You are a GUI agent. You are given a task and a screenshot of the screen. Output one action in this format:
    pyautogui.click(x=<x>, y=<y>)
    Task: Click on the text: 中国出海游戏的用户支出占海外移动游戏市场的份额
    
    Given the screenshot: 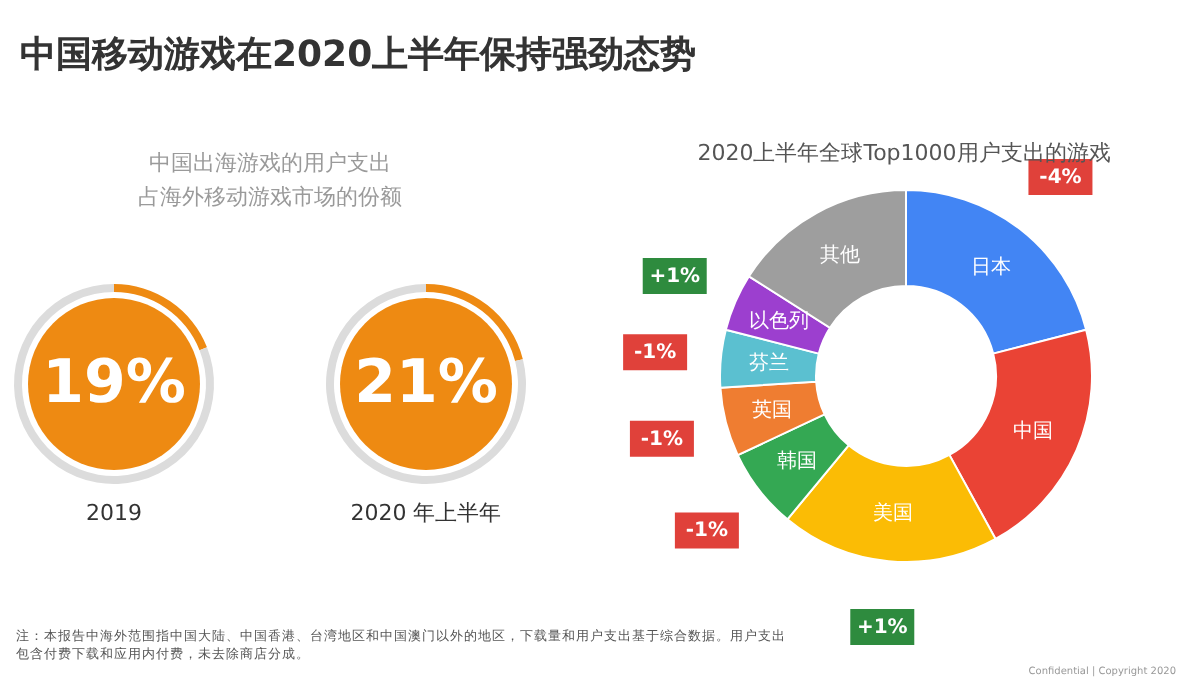 What is the action you would take?
    pyautogui.click(x=270, y=180)
    